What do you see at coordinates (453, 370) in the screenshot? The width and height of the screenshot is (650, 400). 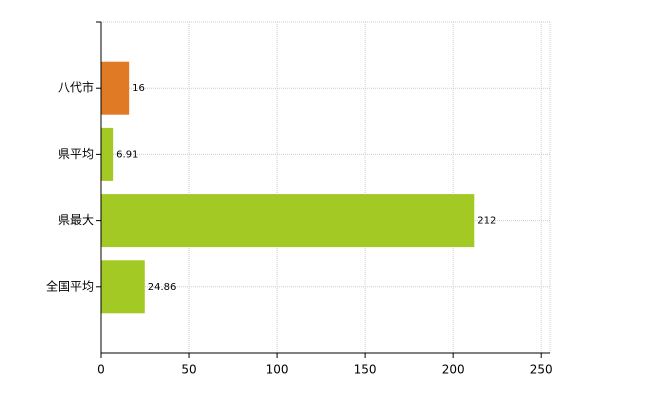 I see `x-tick-label: 200` at bounding box center [453, 370].